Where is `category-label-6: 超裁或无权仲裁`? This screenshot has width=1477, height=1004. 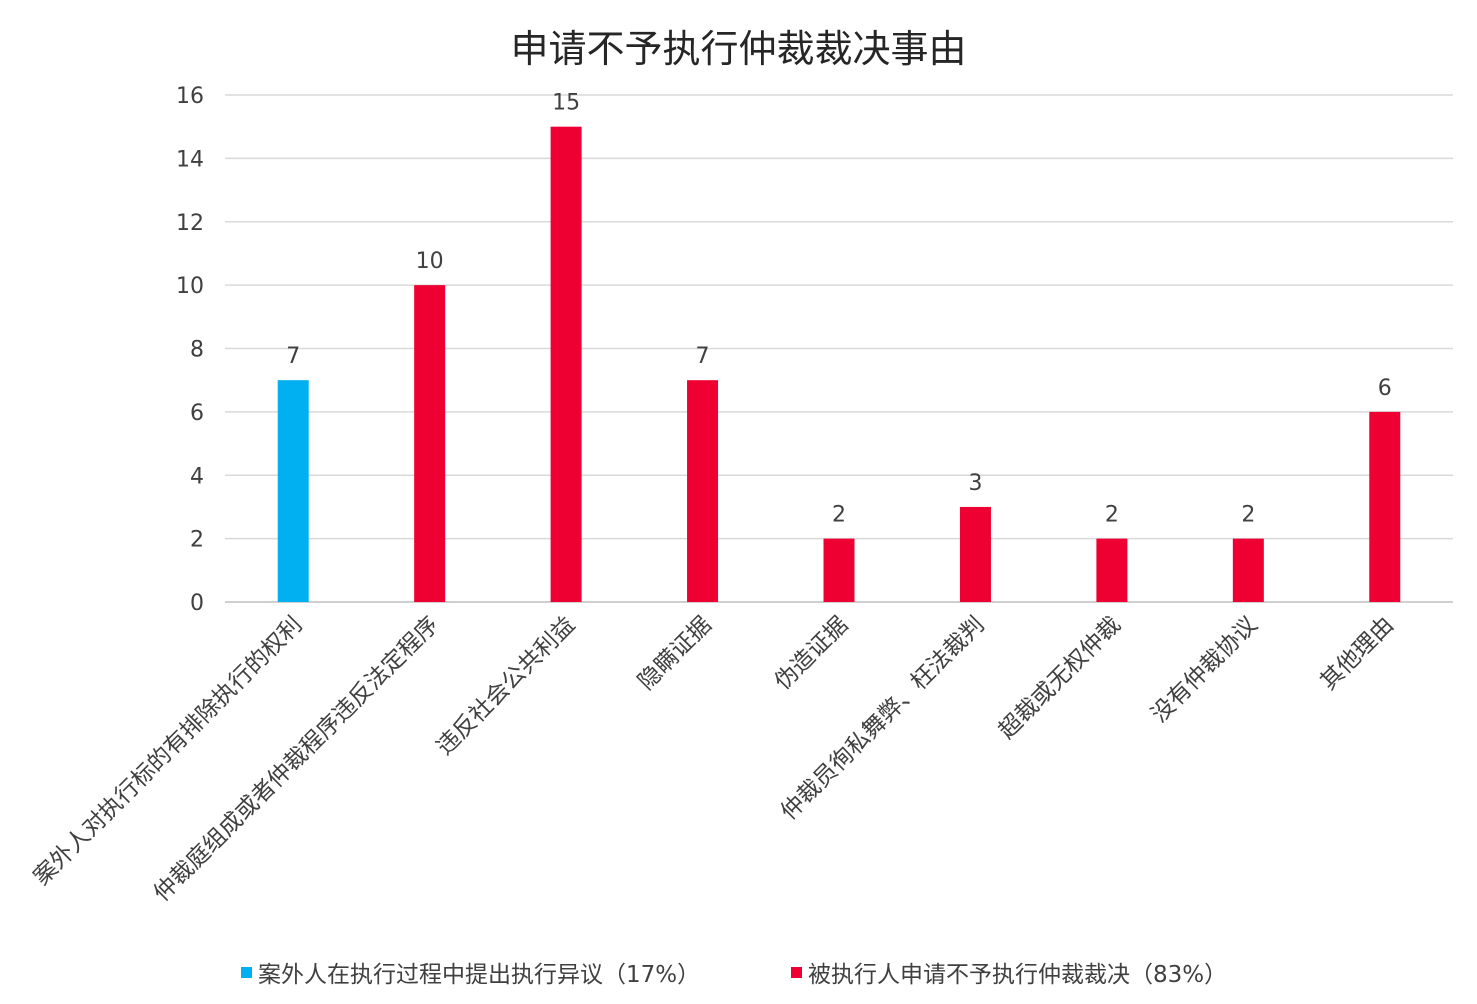
category-label-6: 超裁或无权仲裁 is located at coordinates (1060, 678).